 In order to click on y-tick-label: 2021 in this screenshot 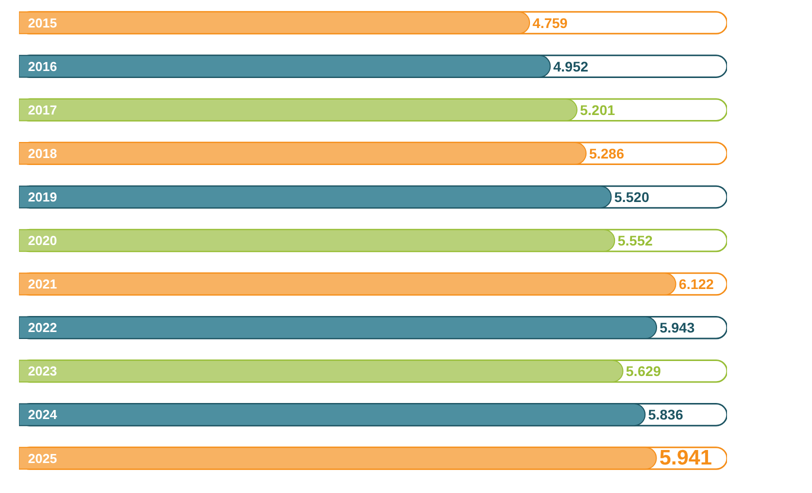, I will do `click(42, 284)`.